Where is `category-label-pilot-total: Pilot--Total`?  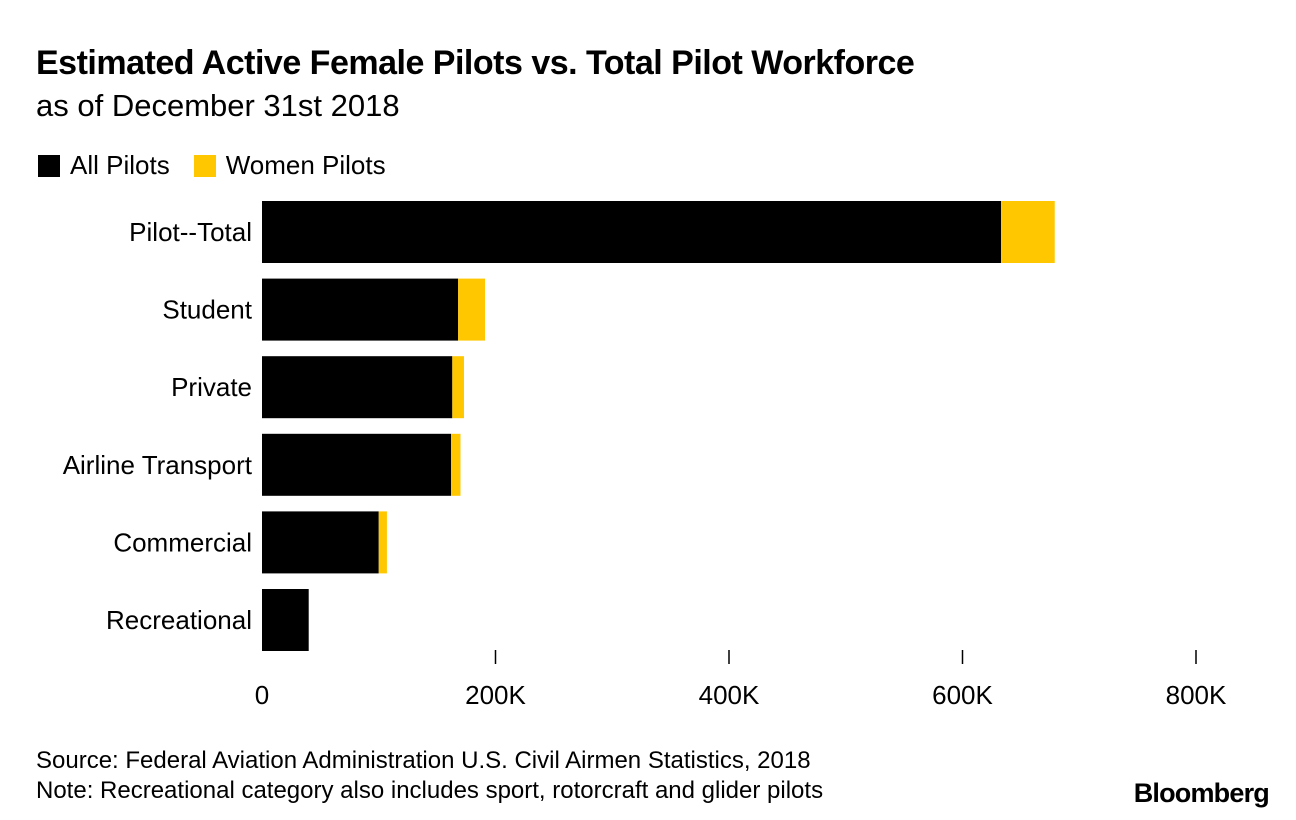
category-label-pilot-total: Pilot--Total is located at coordinates (190, 232).